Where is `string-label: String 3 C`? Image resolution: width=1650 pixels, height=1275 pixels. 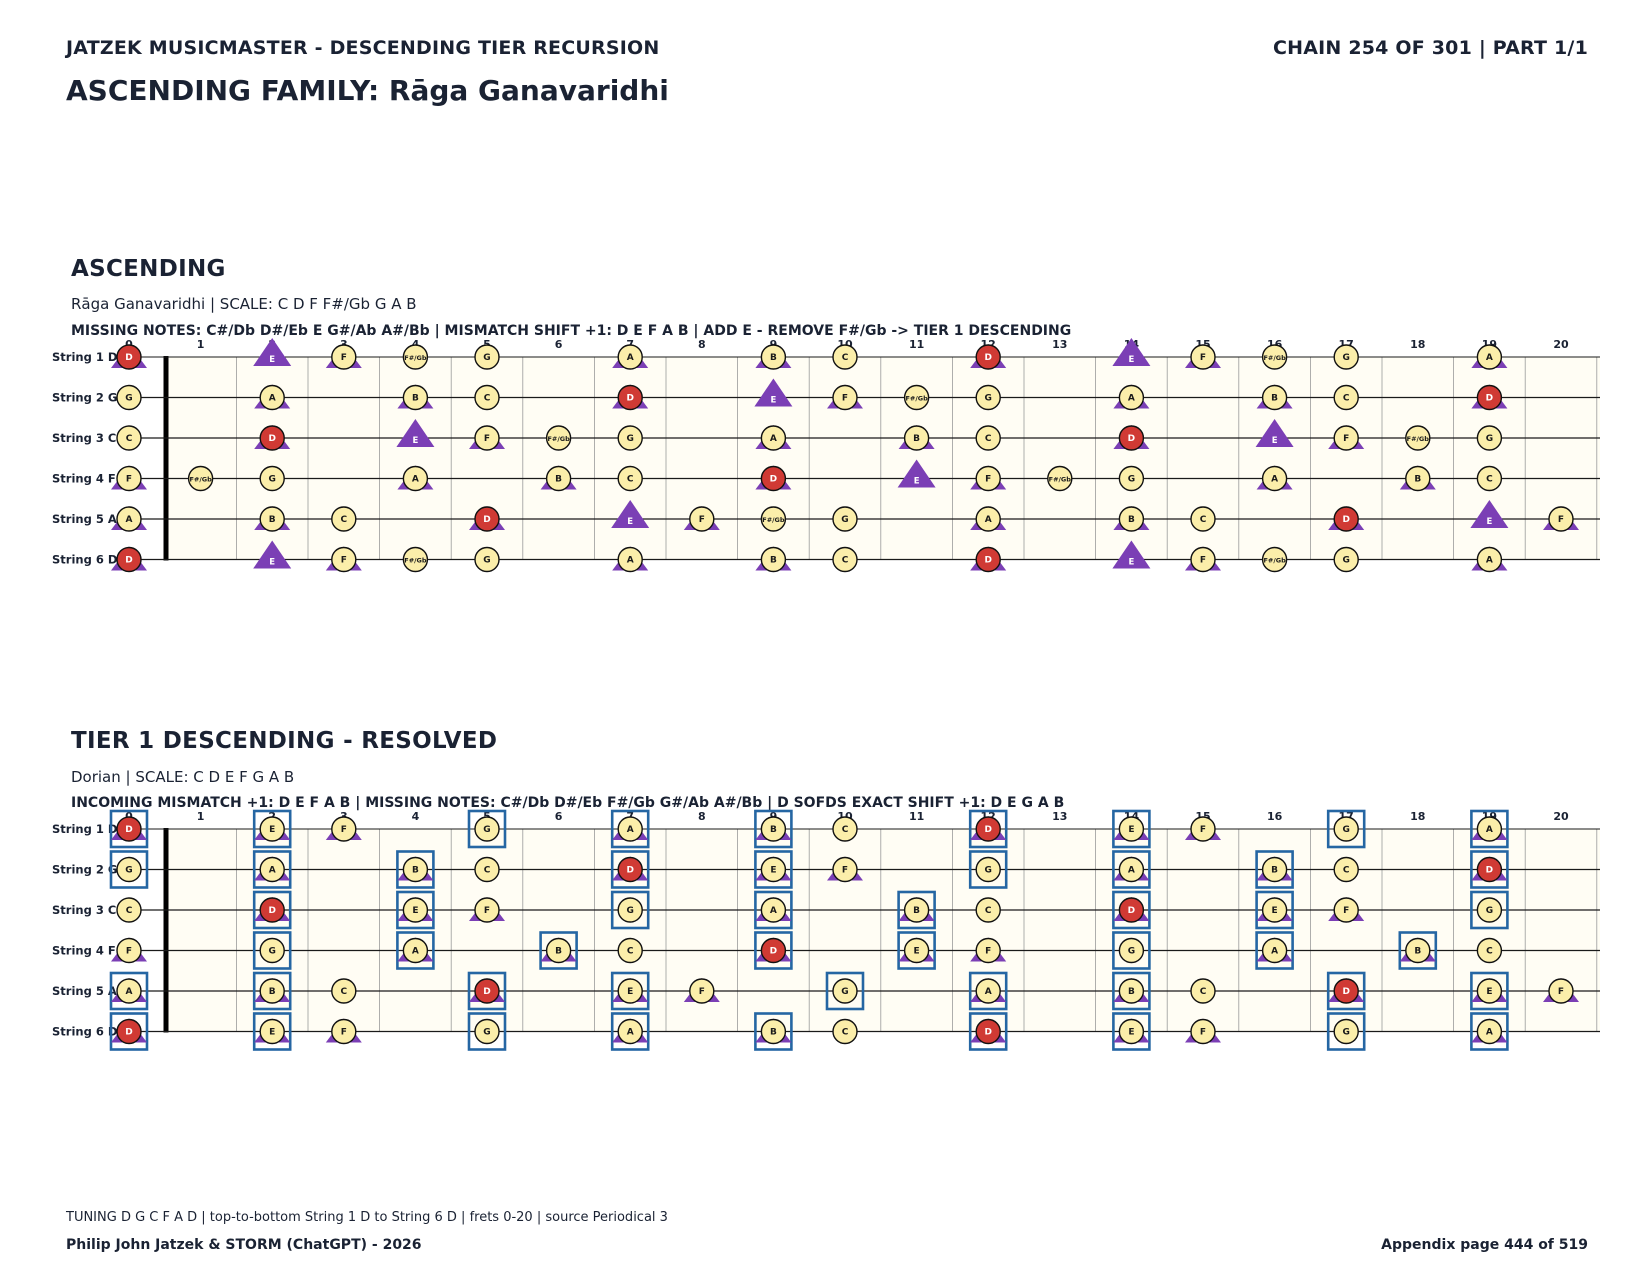
string-label: String 3 C is located at coordinates (84, 438).